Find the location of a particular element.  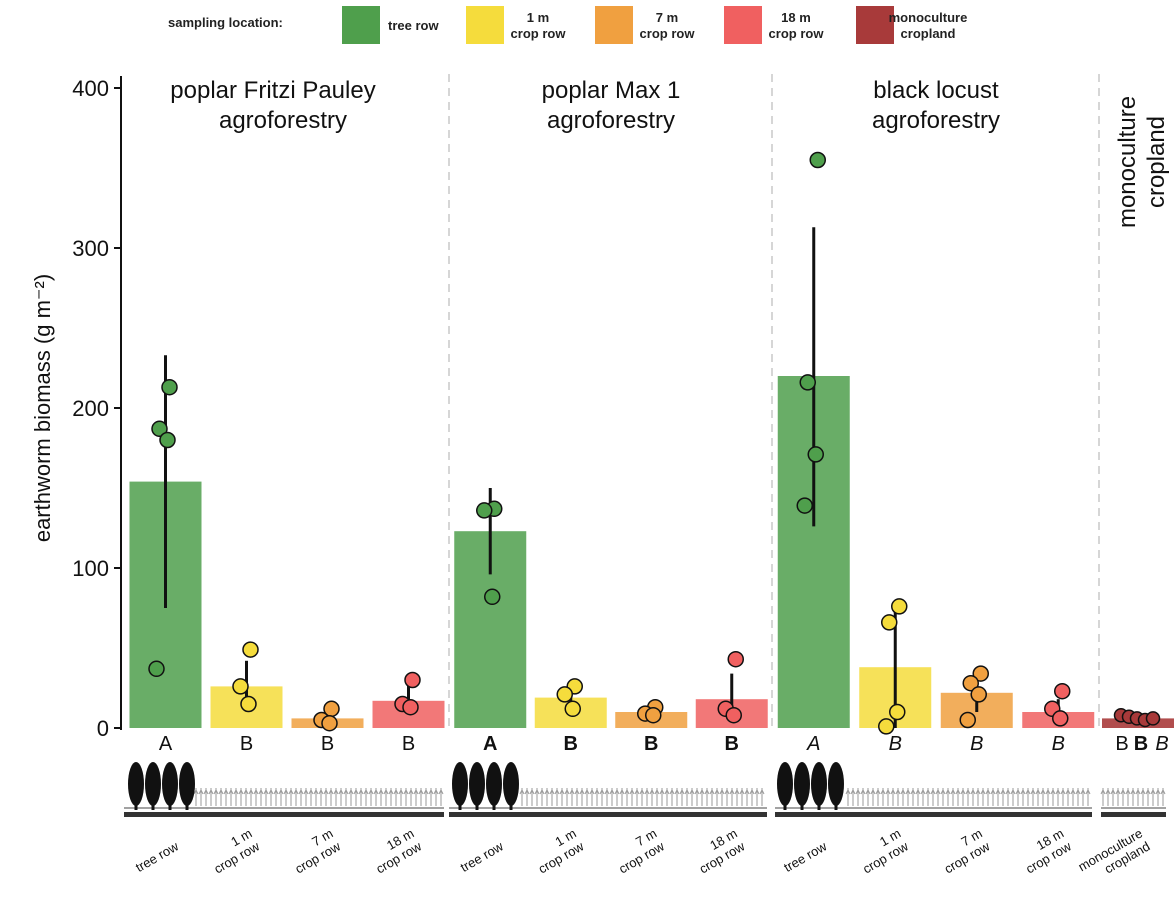

y-axis-title: earthworm biomass (g m⁻²) is located at coordinates (42, 408).